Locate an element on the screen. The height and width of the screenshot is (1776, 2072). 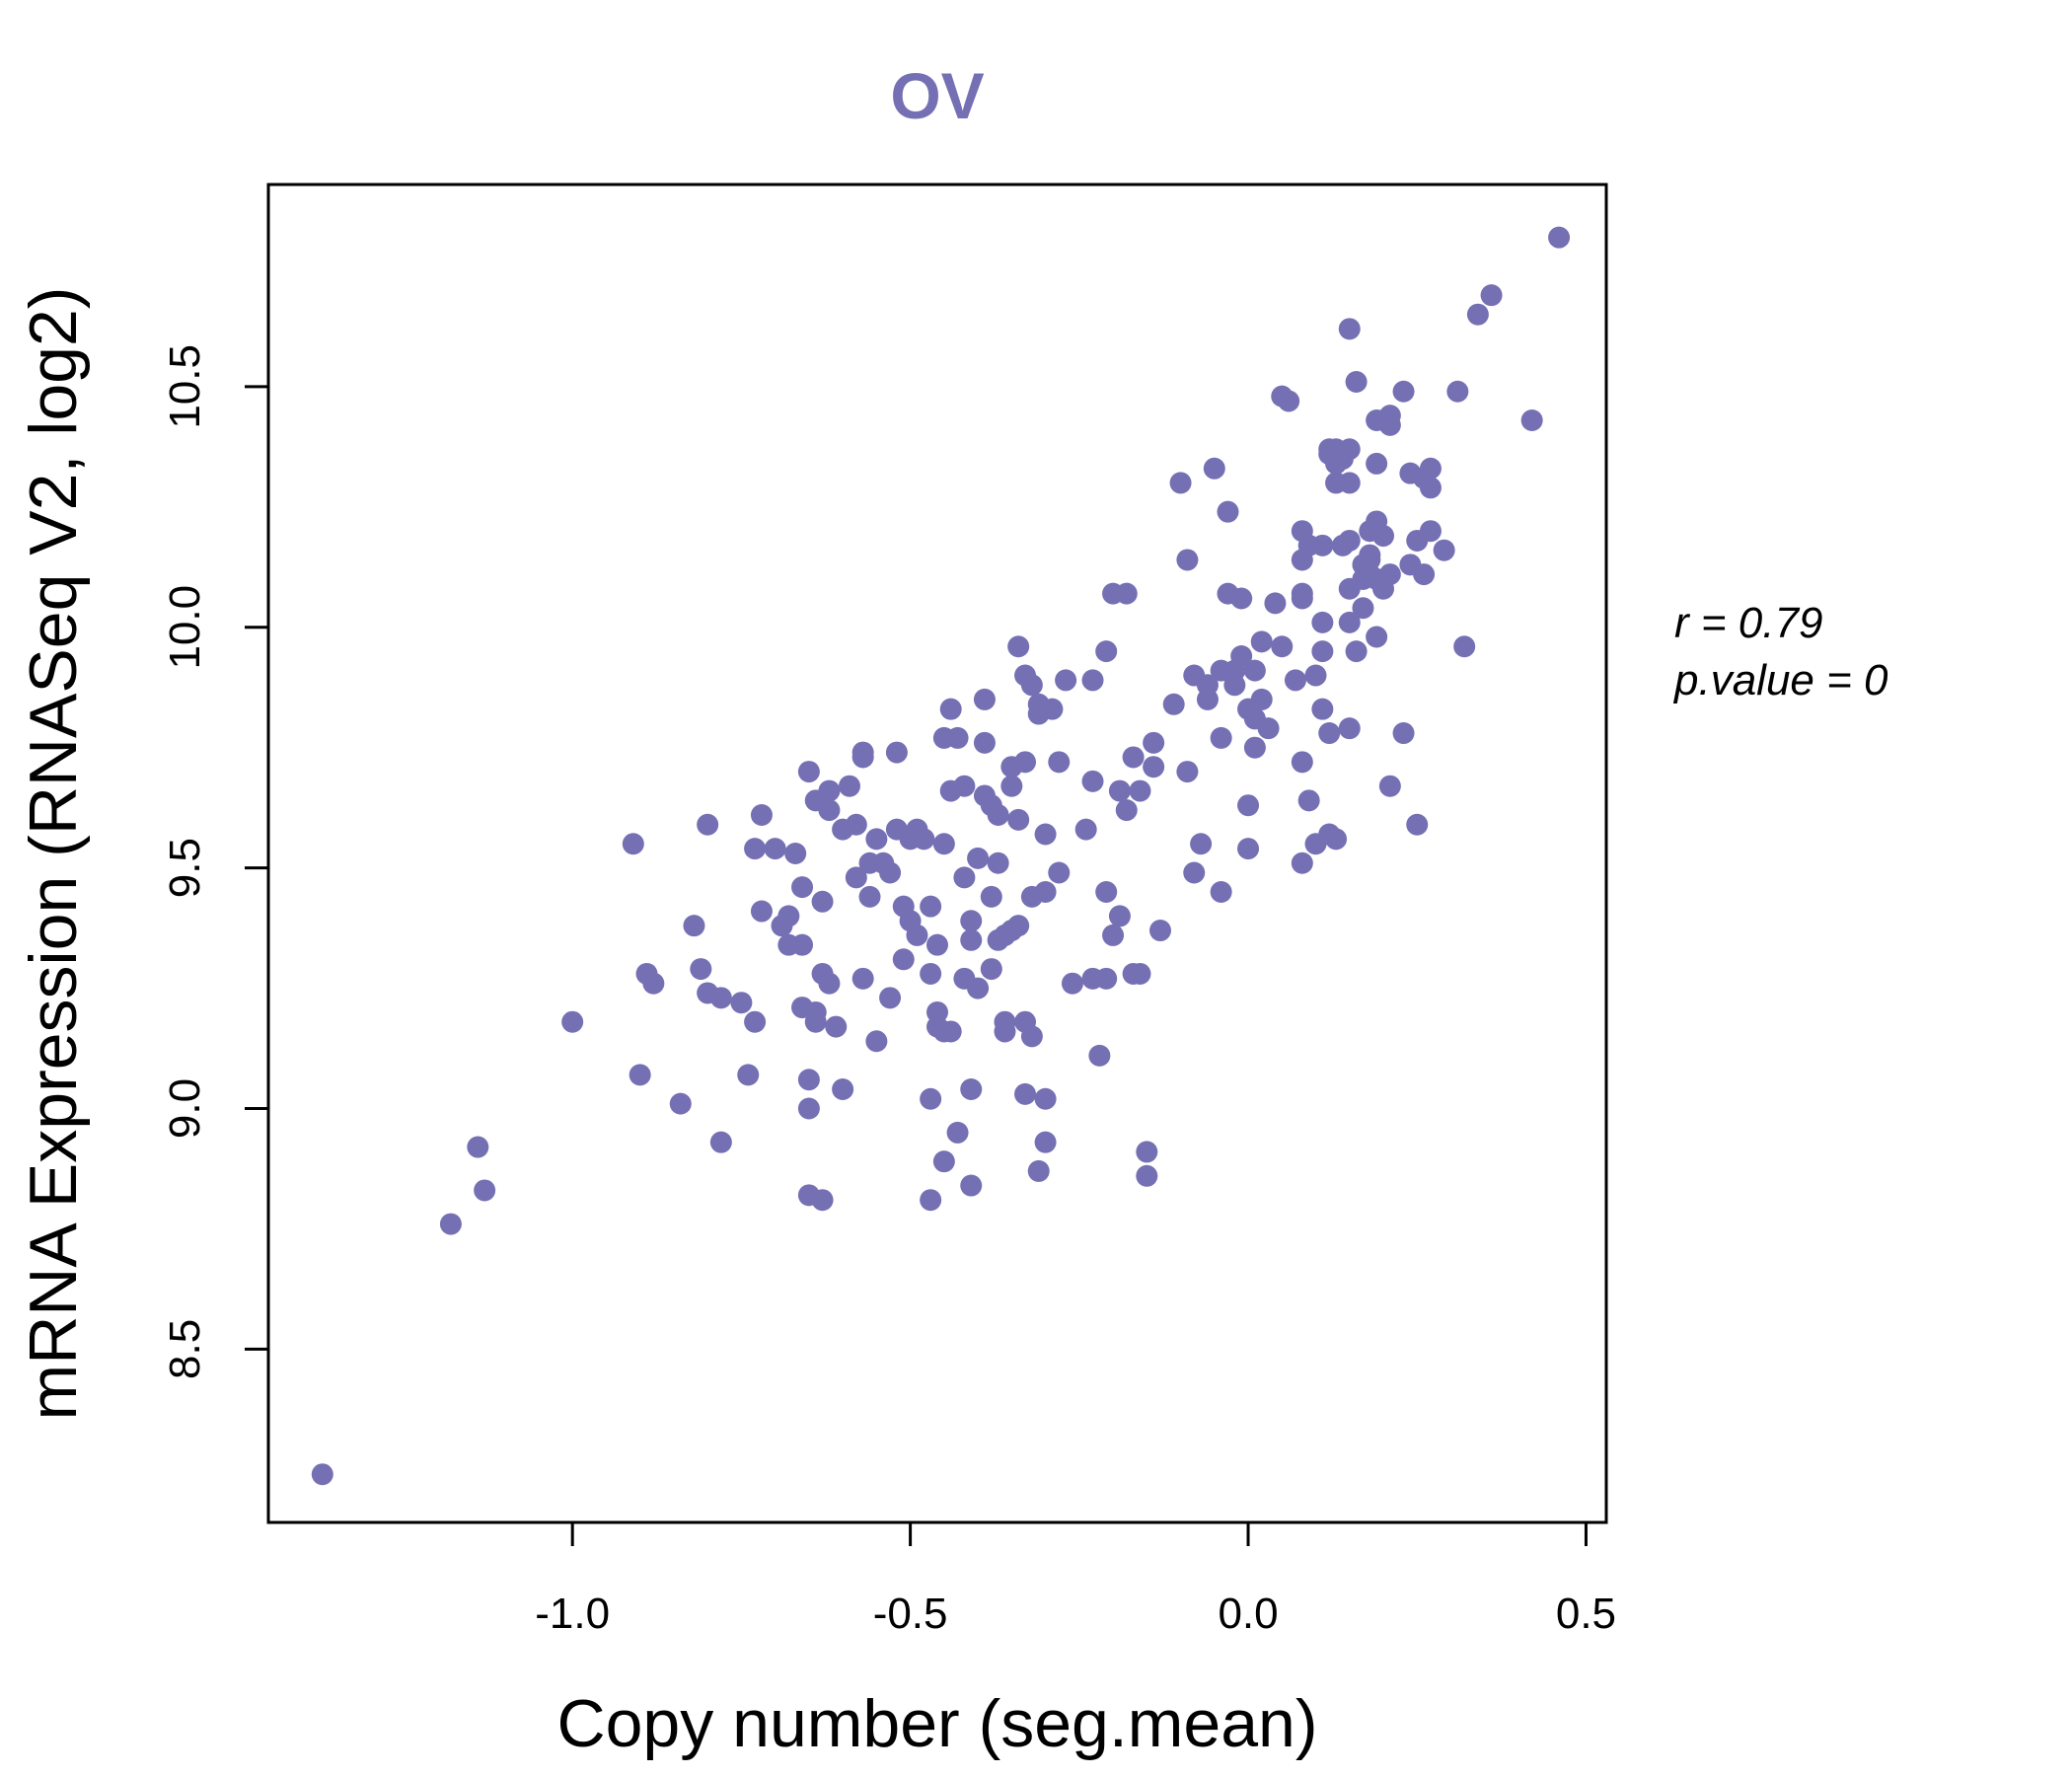
x-tick-label: 0.5 is located at coordinates (1586, 1614).